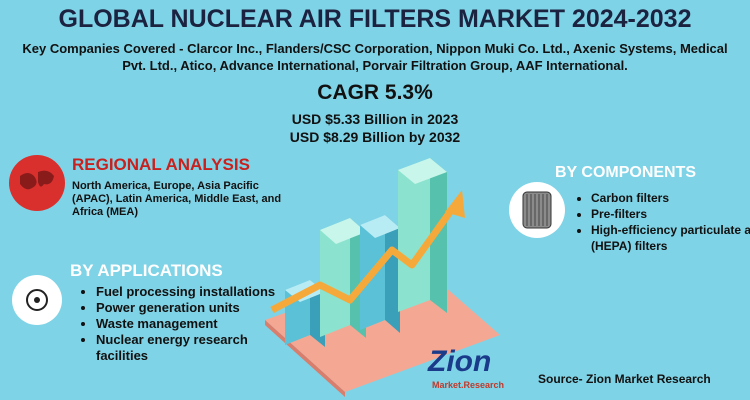 The image size is (750, 400). What do you see at coordinates (37, 180) in the screenshot?
I see `world-map` at bounding box center [37, 180].